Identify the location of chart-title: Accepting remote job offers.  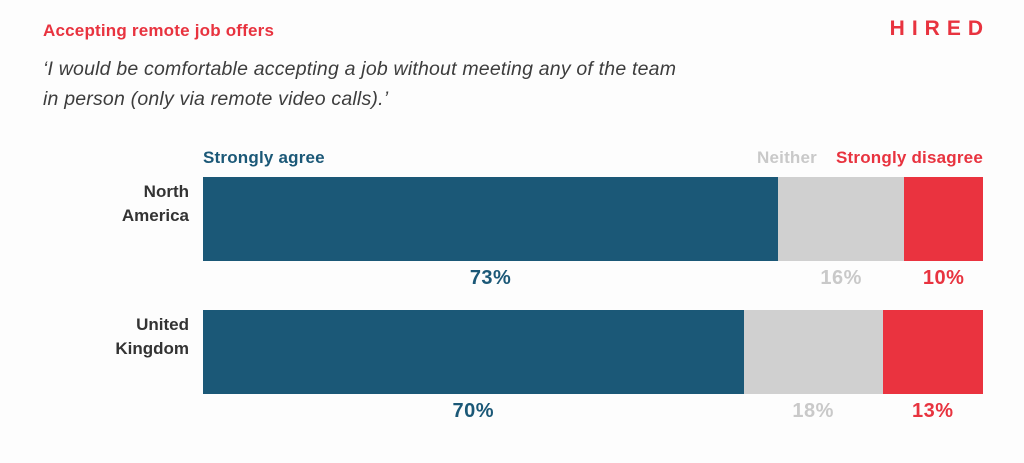
(159, 30).